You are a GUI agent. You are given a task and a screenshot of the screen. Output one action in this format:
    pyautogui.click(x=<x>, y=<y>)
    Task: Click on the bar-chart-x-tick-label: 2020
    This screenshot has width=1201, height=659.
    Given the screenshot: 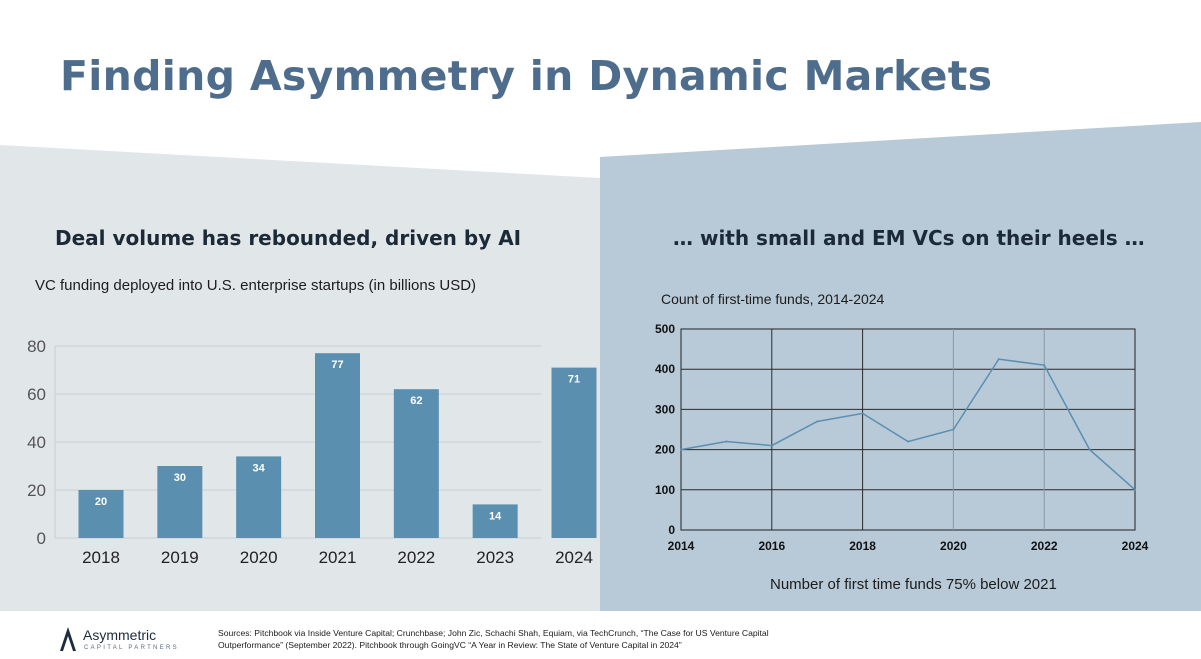 What is the action you would take?
    pyautogui.click(x=259, y=557)
    